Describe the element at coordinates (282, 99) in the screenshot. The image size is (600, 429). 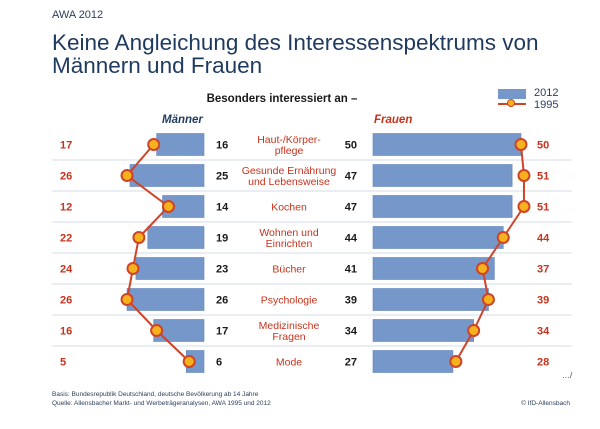
I see `chart-subtitle: Besonders interessiert an –` at that location.